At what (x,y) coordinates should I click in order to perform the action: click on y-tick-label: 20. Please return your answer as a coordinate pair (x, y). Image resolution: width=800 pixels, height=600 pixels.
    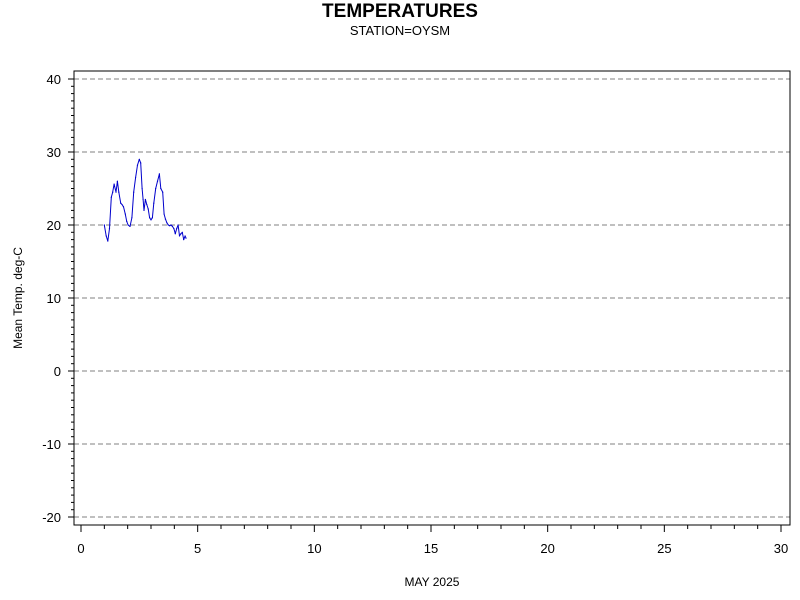
    Looking at the image, I should click on (54, 225).